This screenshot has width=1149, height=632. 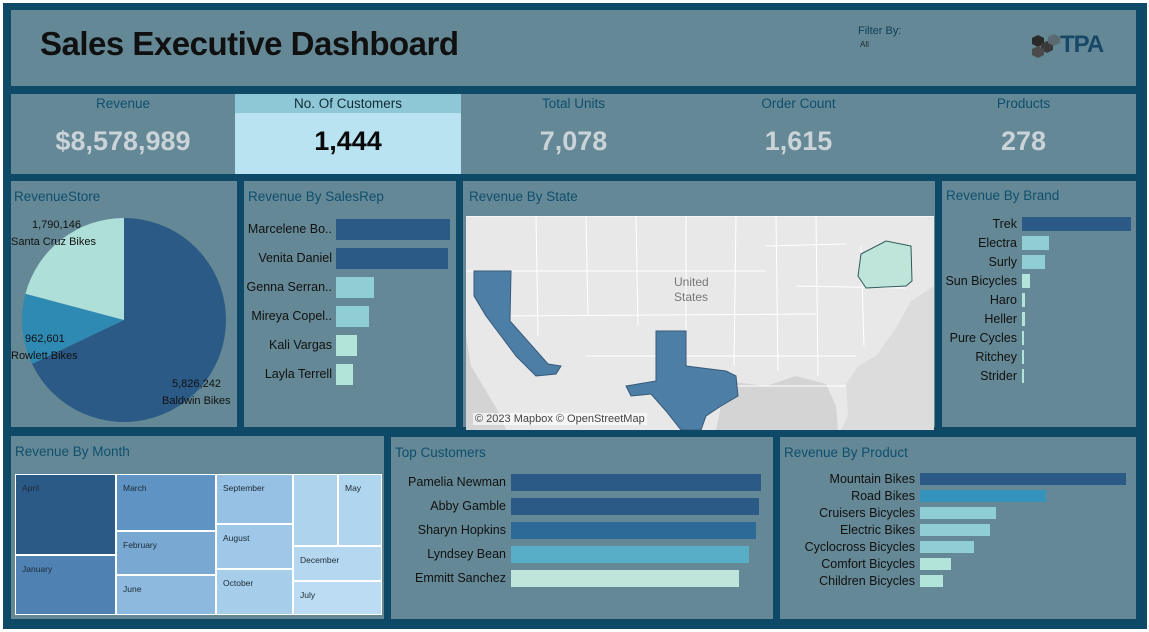 What do you see at coordinates (1003, 195) in the screenshot?
I see `panel-title: Revenue By Brand` at bounding box center [1003, 195].